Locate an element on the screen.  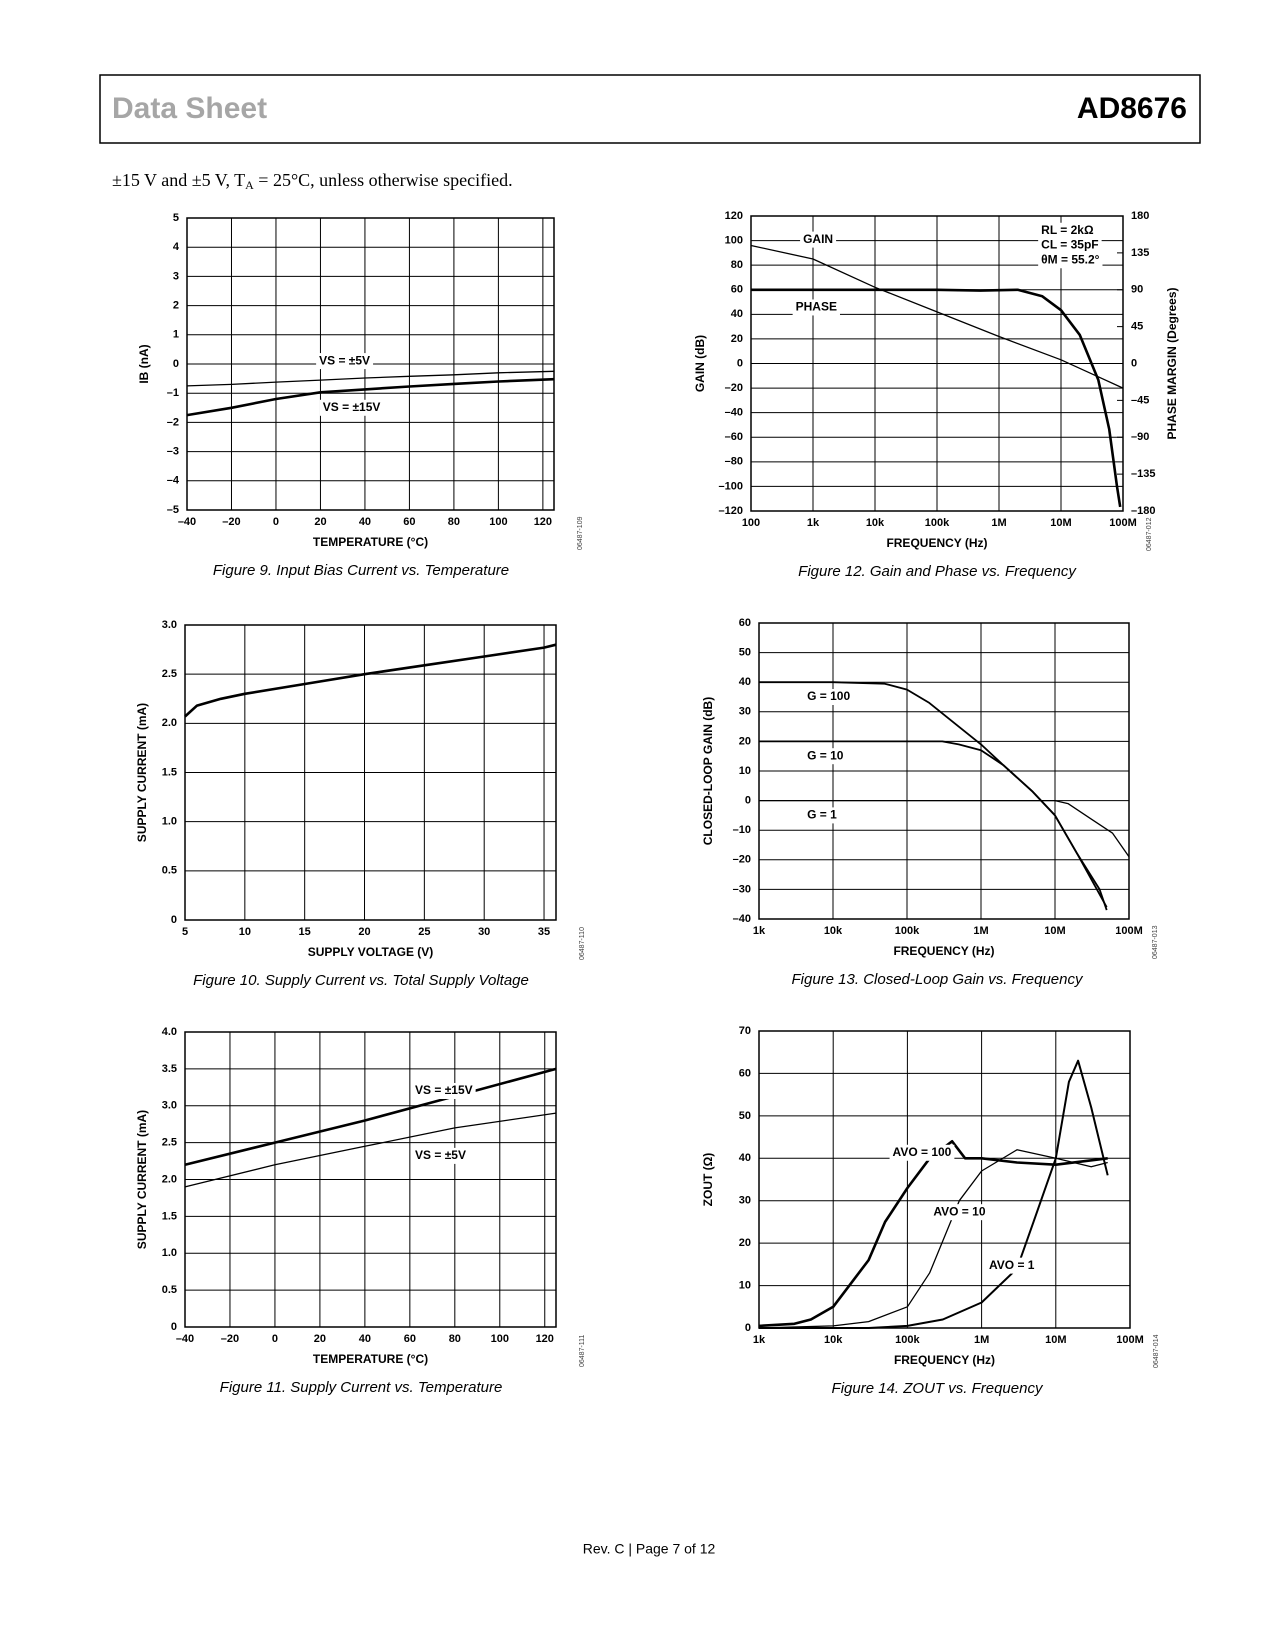
y-tick-label: –100 is located at coordinates (731, 486).